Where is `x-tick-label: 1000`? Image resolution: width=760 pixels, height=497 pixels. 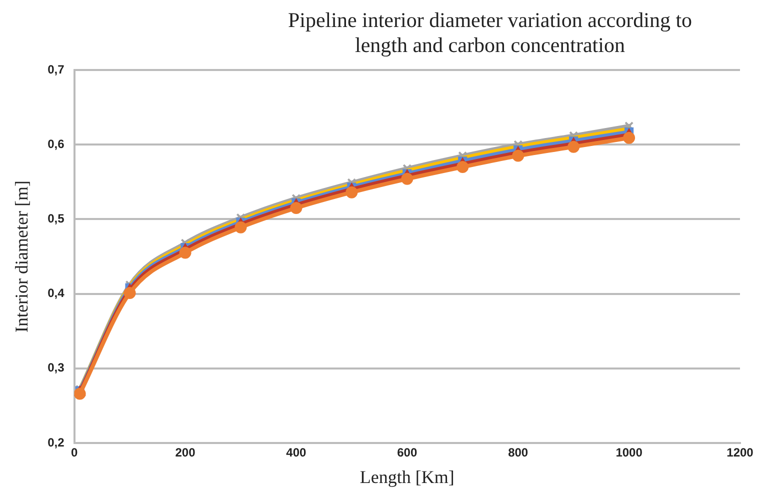
x-tick-label: 1000 is located at coordinates (629, 453).